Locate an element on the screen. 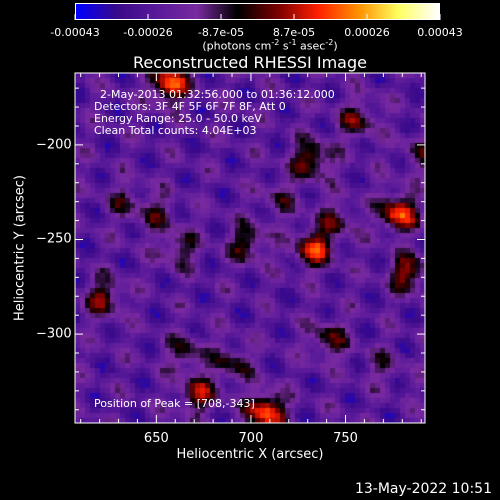  colorbar-units: (photons cm-2 s-1 asec-2) is located at coordinates (270, 45).